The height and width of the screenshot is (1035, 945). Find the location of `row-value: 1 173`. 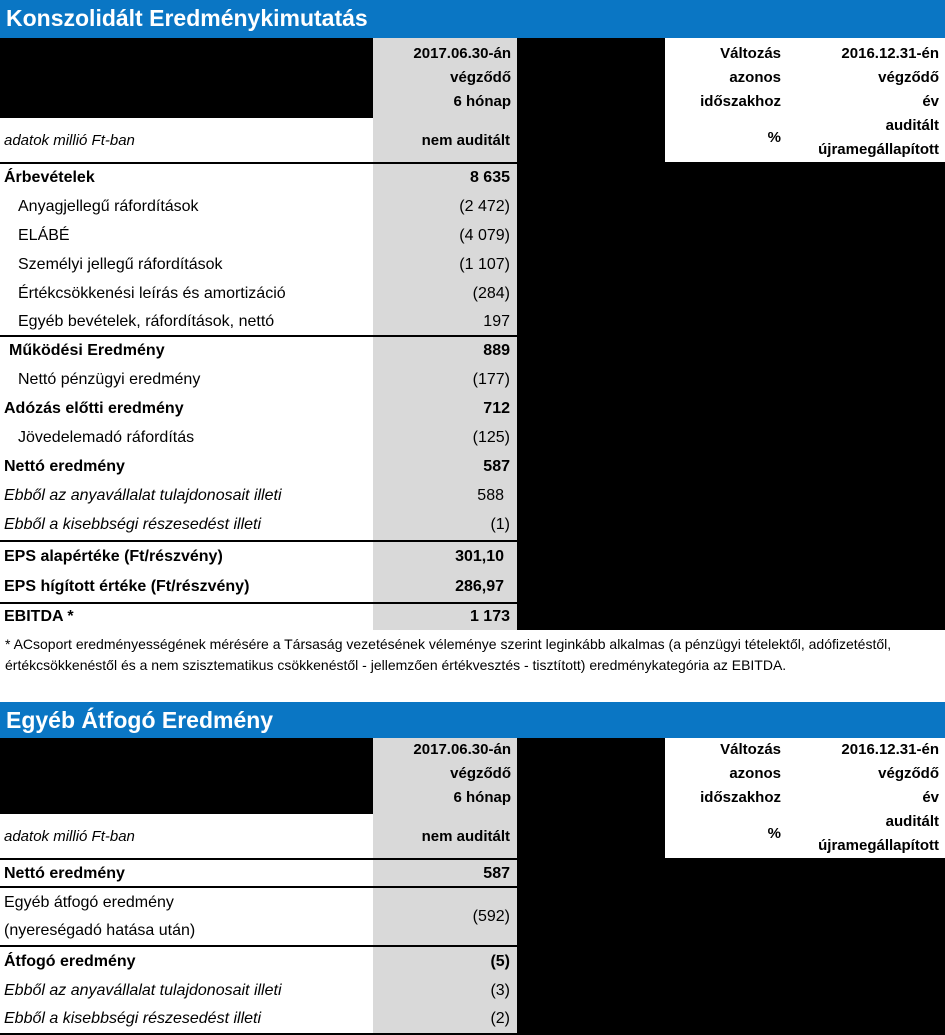

row-value: 1 173 is located at coordinates (445, 617).